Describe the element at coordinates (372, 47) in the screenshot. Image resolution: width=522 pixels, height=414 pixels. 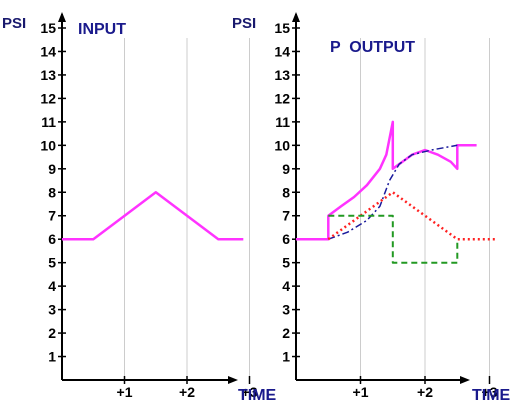
I see `chart-title: P OUTPUT` at that location.